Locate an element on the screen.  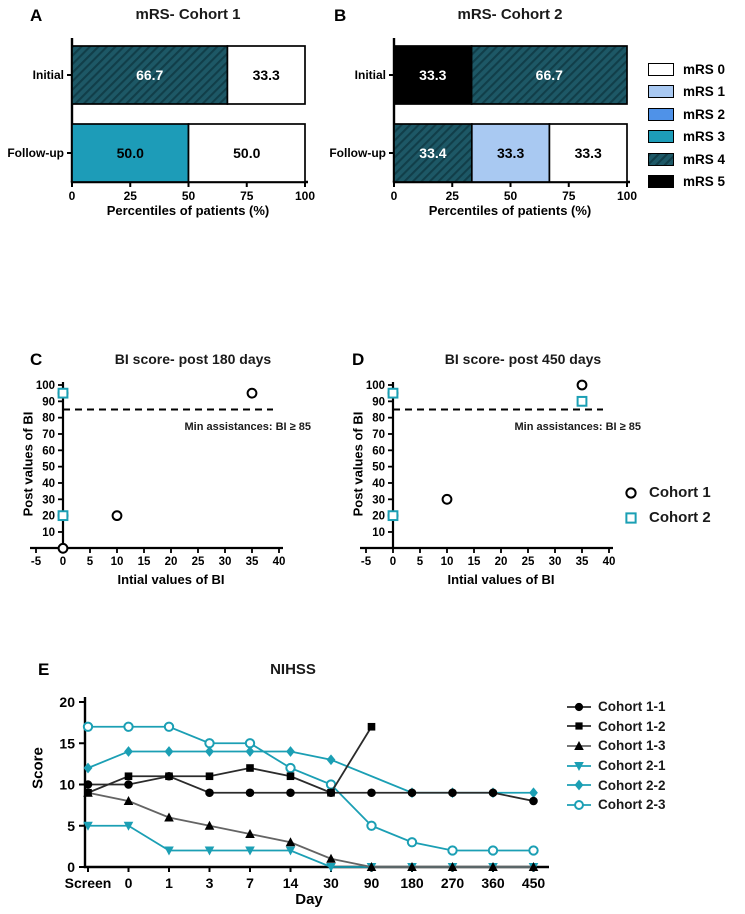
y-tick-label: 10 is located at coordinates (378, 533).